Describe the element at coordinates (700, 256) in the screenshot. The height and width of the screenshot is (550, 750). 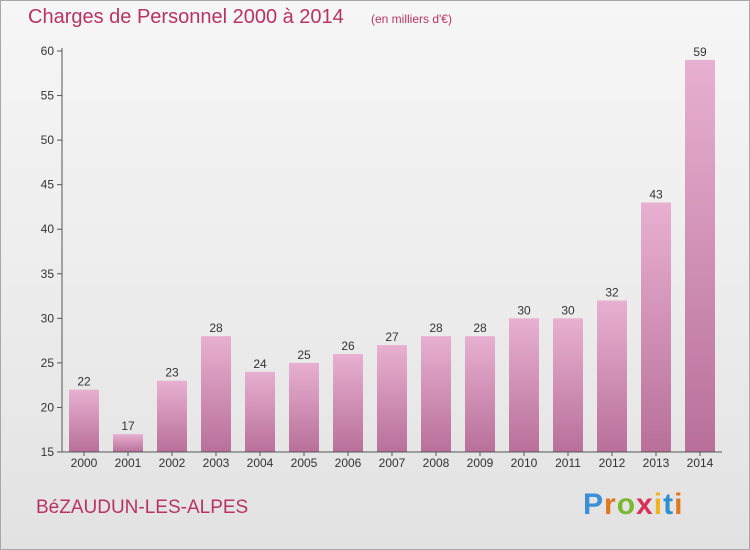
I see `bar-2014` at that location.